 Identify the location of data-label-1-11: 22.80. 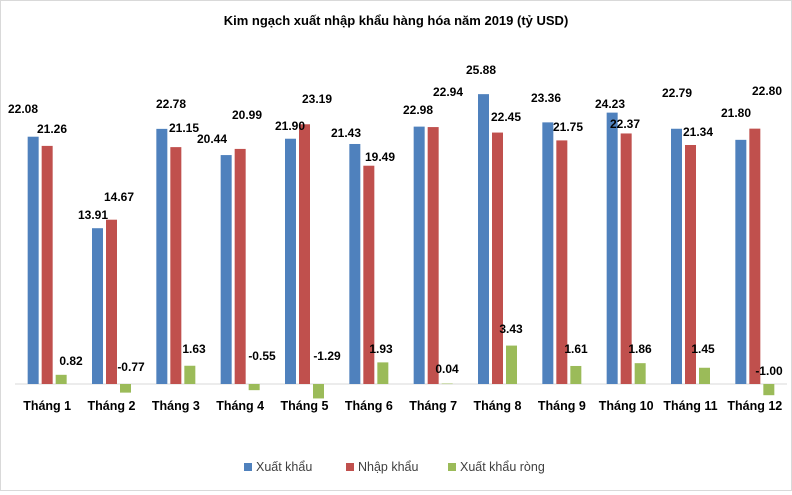
(767, 91).